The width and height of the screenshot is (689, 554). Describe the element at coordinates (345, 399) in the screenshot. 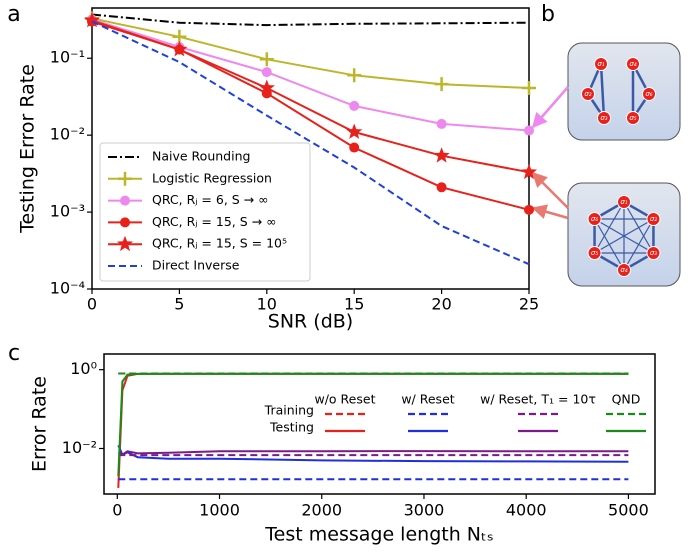

I see `legend-column-label: w/o Reset` at that location.